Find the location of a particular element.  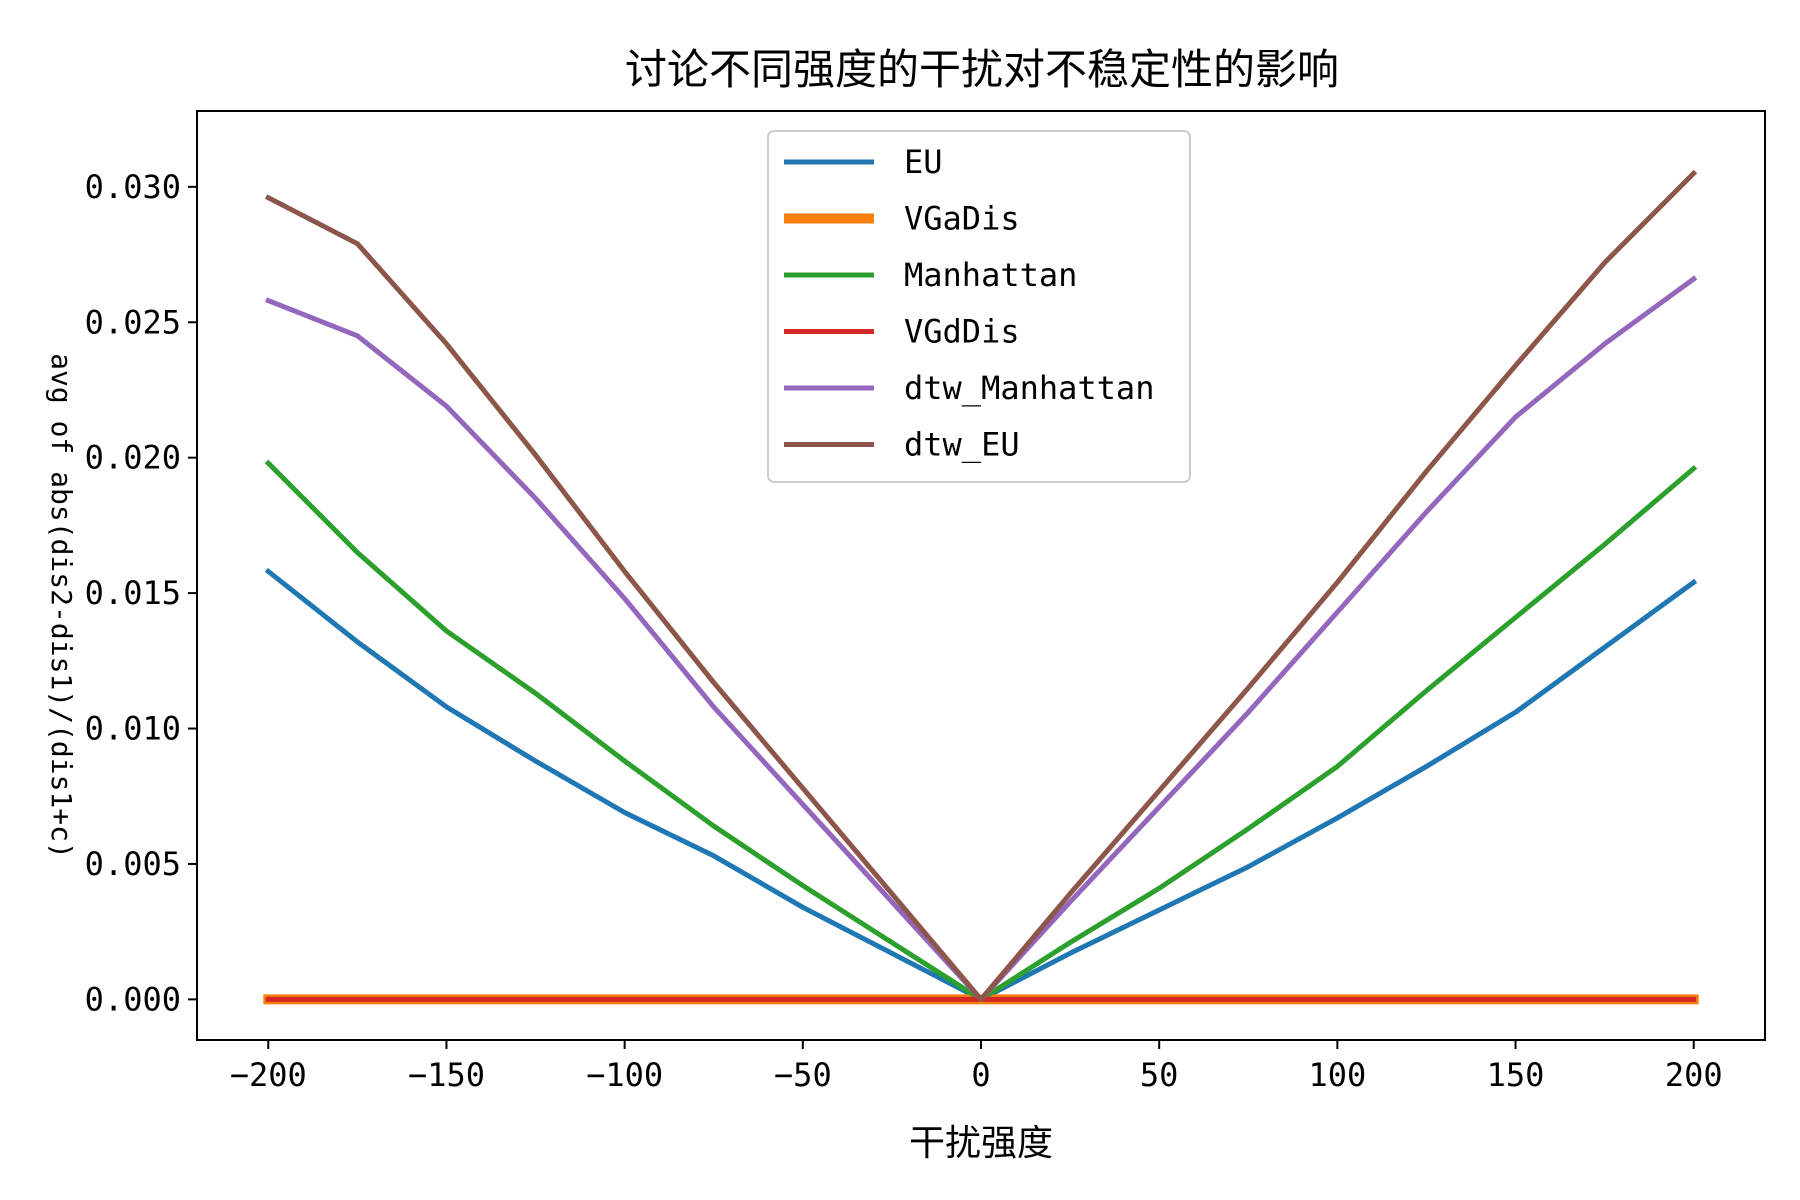

x-axis: −200 −150 −100 −50 0 50 100 150 200 is located at coordinates (976, 1067).